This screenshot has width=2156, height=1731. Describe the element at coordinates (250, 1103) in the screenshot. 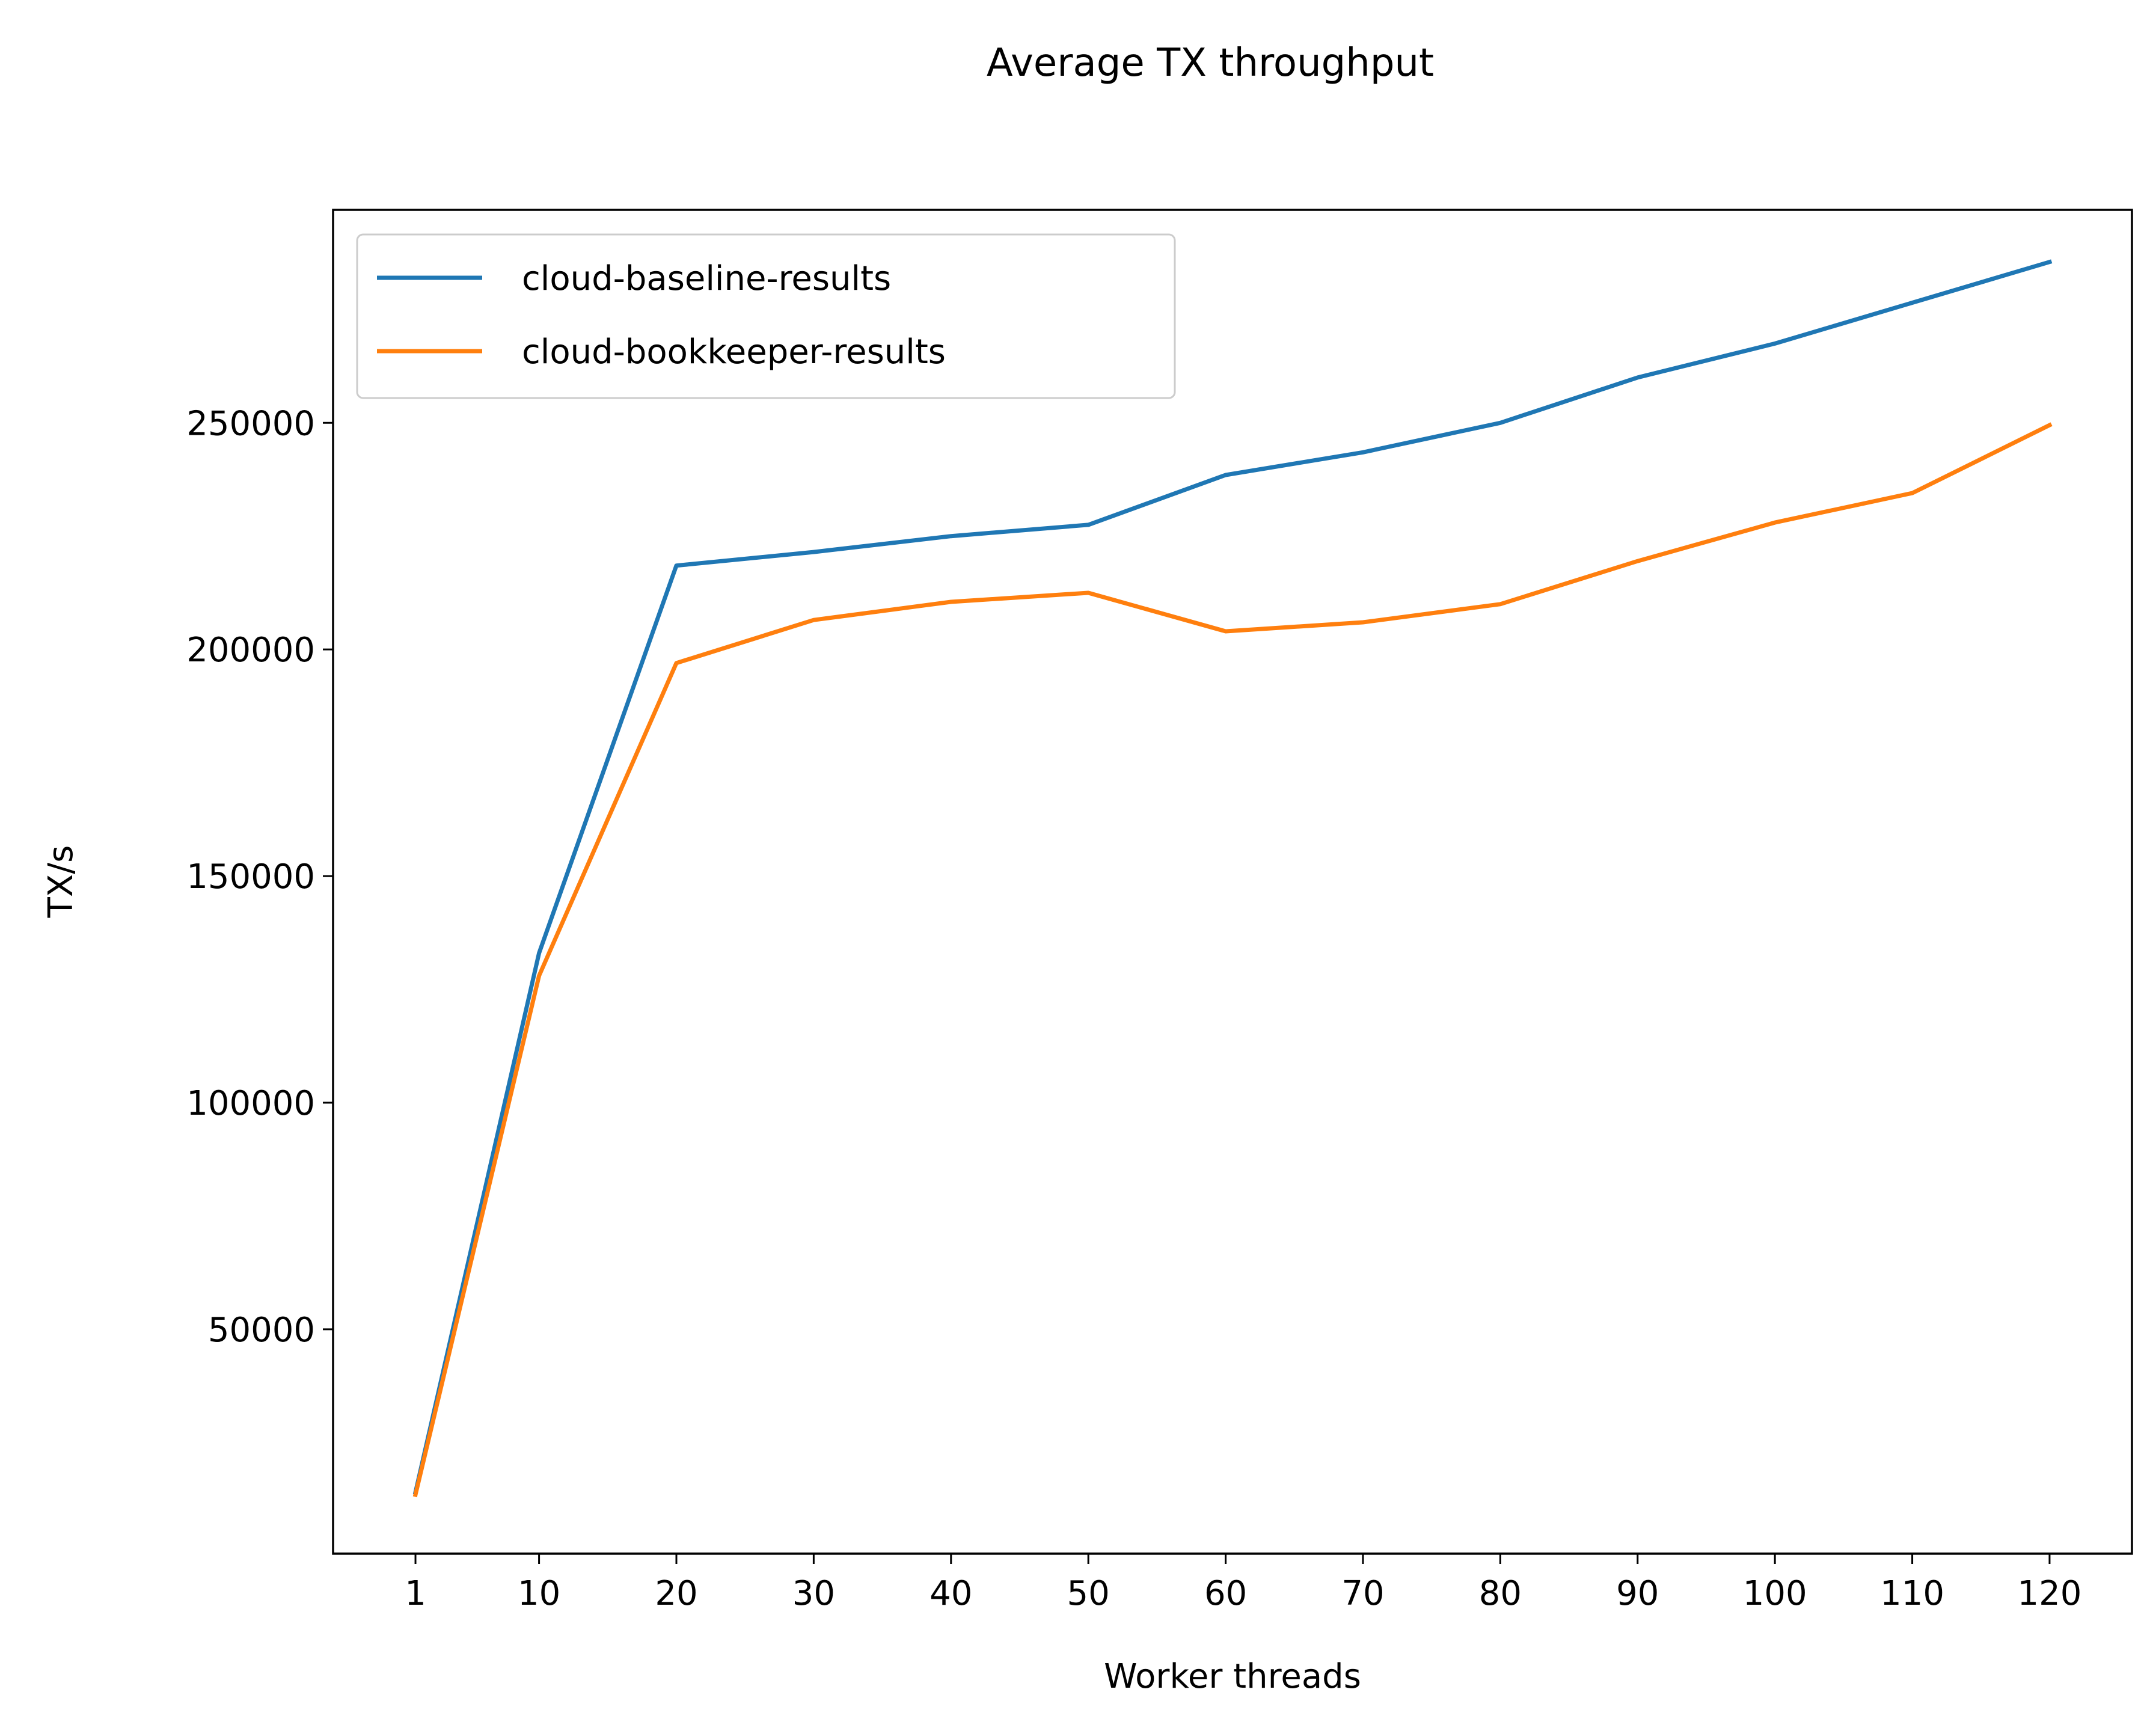

I see `y-tick-label: 100000` at that location.